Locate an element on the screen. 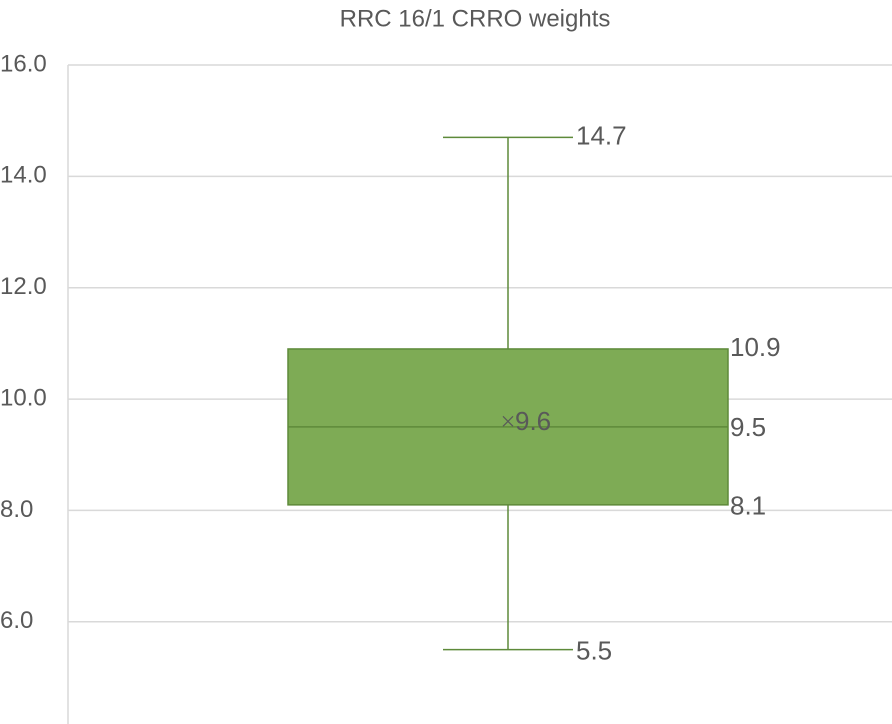 This screenshot has height=724, width=892. y-tick-label: 16.0 is located at coordinates (23, 63).